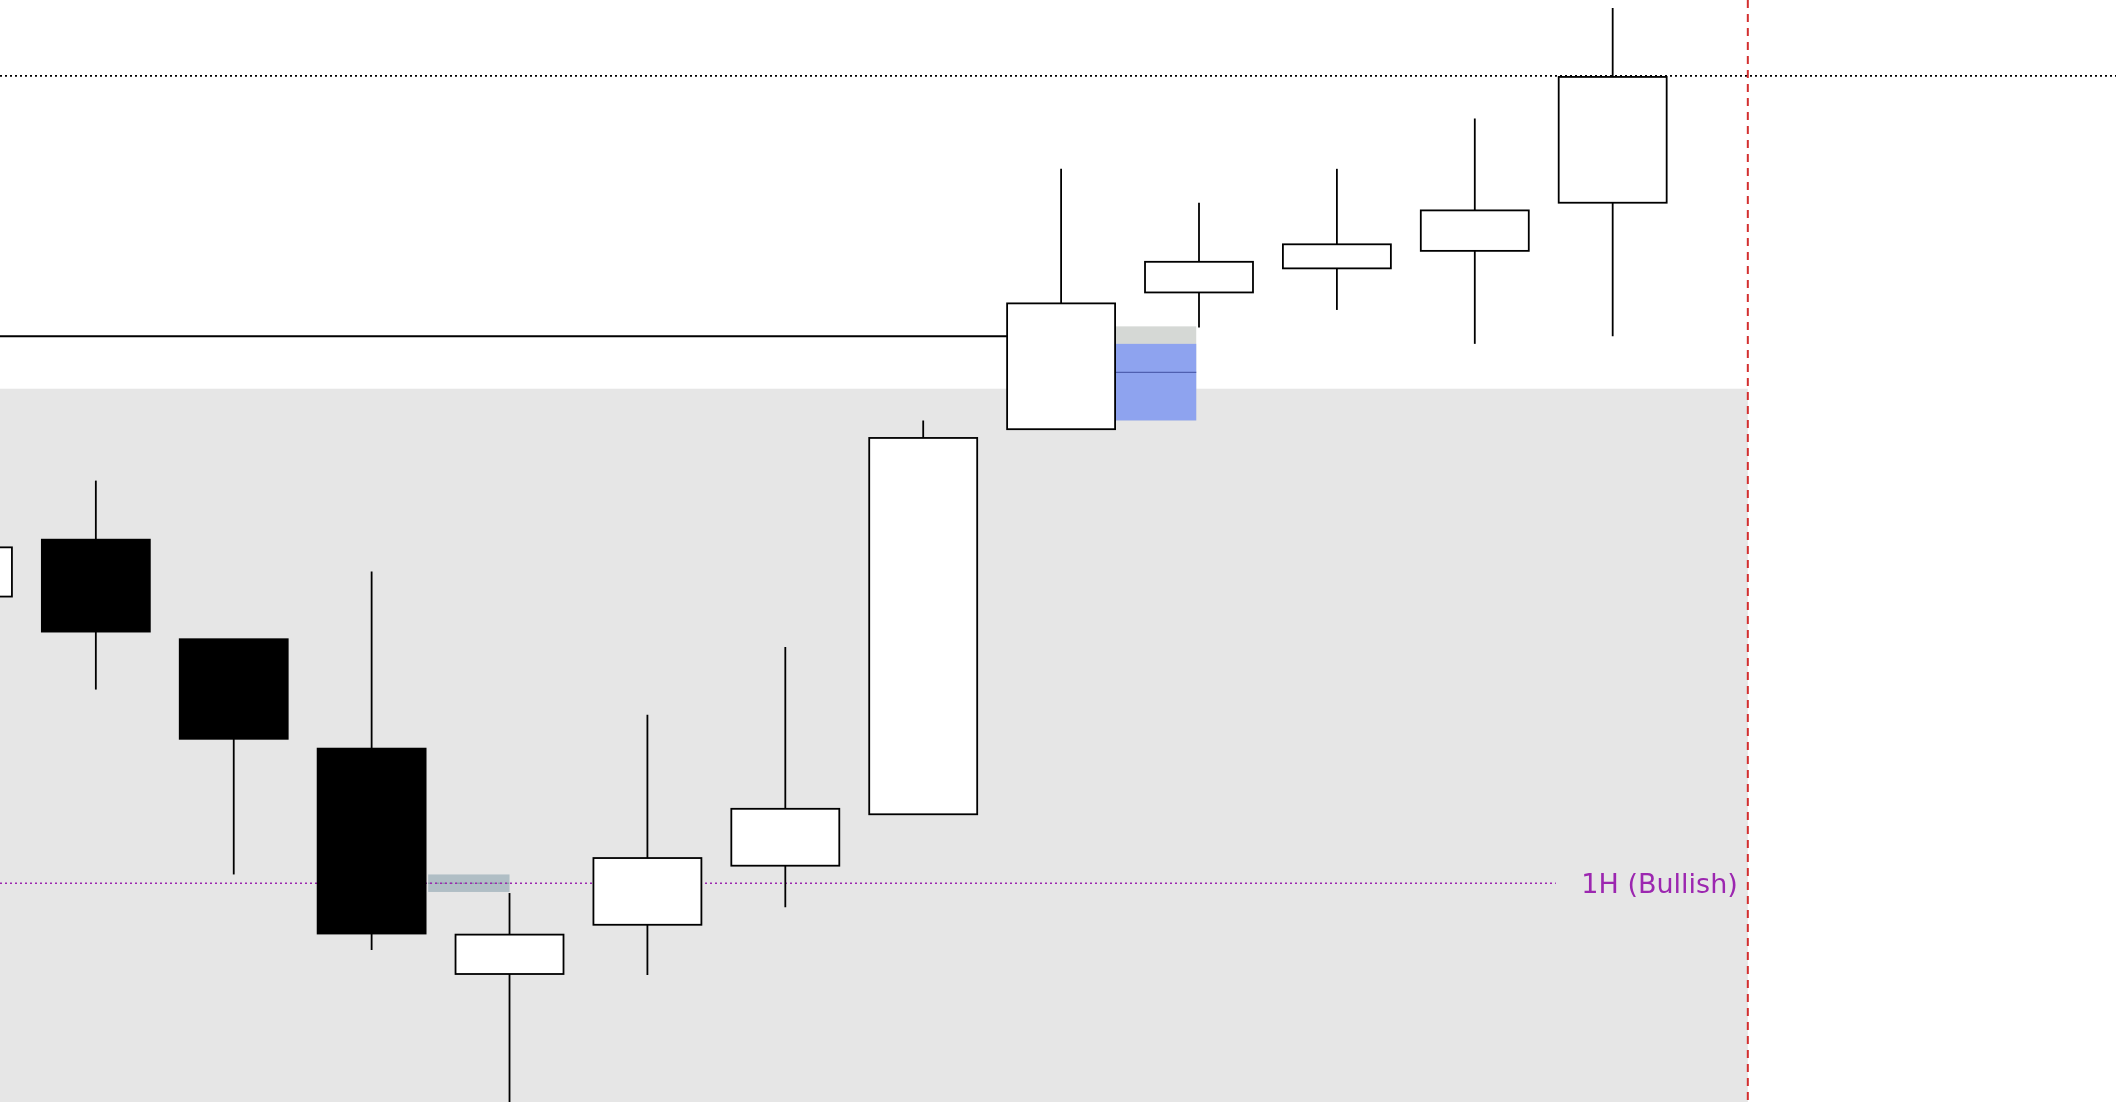 This screenshot has height=1102, width=2116. I want to click on ref-line-label: 1H (Bullish), so click(1659, 883).